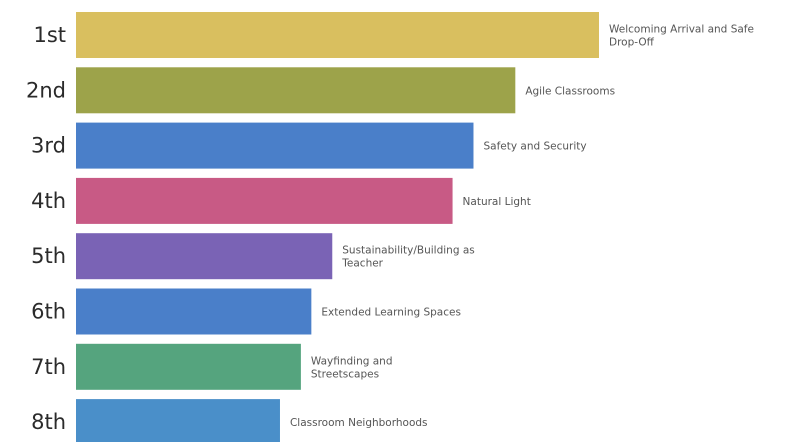 This screenshot has width=804, height=442. I want to click on rank-label-8: 8th, so click(48, 422).